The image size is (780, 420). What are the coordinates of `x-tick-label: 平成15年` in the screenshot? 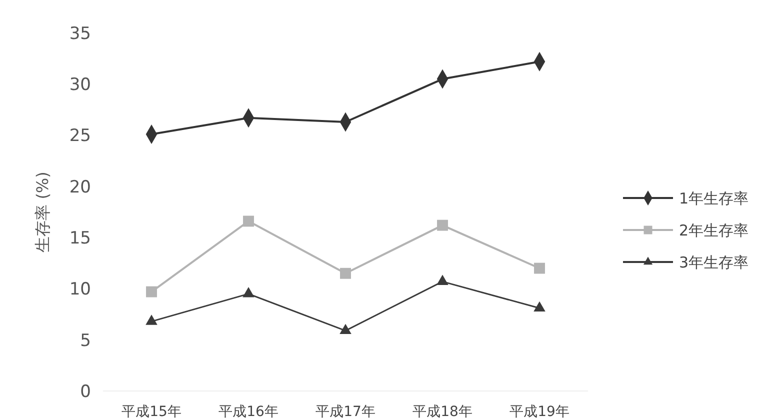 It's located at (152, 412).